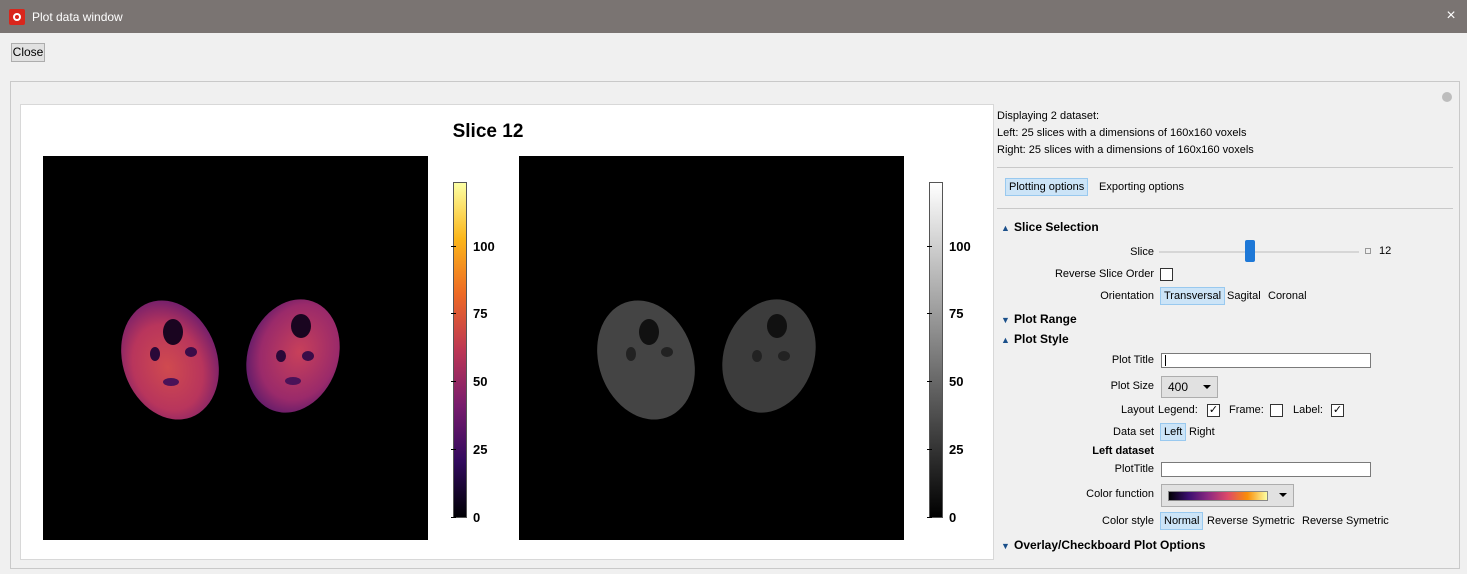 This screenshot has height=574, width=1467. What do you see at coordinates (469, 381) in the screenshot?
I see `left-colorbar-tick: 50` at bounding box center [469, 381].